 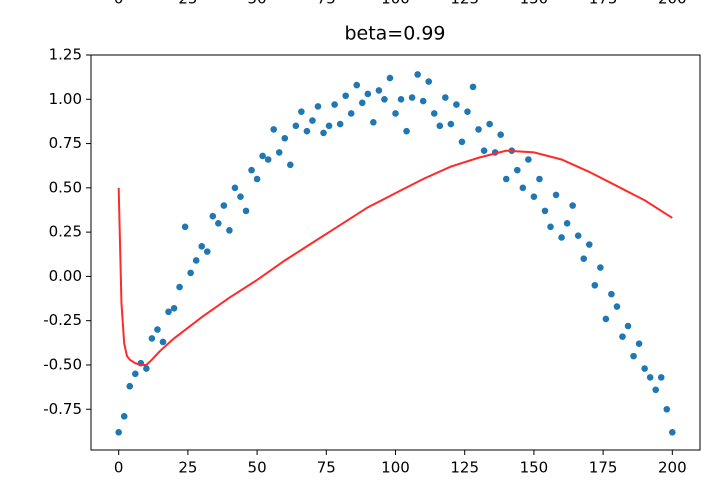 I want to click on y-tick-label: -0.25, so click(x=62, y=320).